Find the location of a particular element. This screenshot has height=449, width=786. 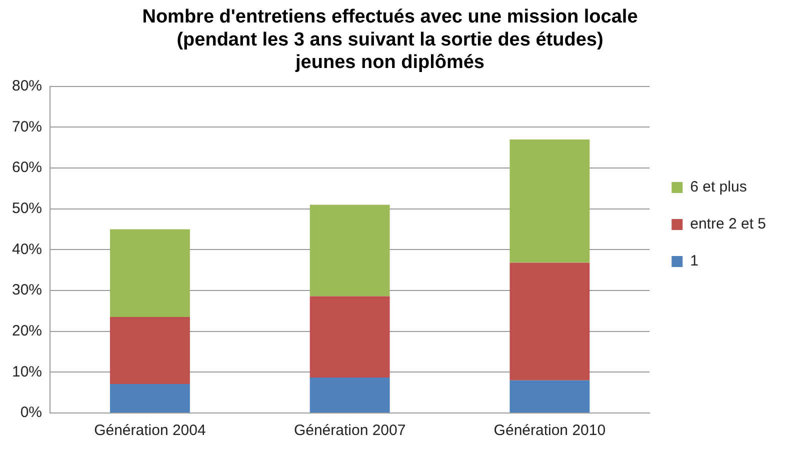

text: jeunes non diplômés is located at coordinates (390, 63).